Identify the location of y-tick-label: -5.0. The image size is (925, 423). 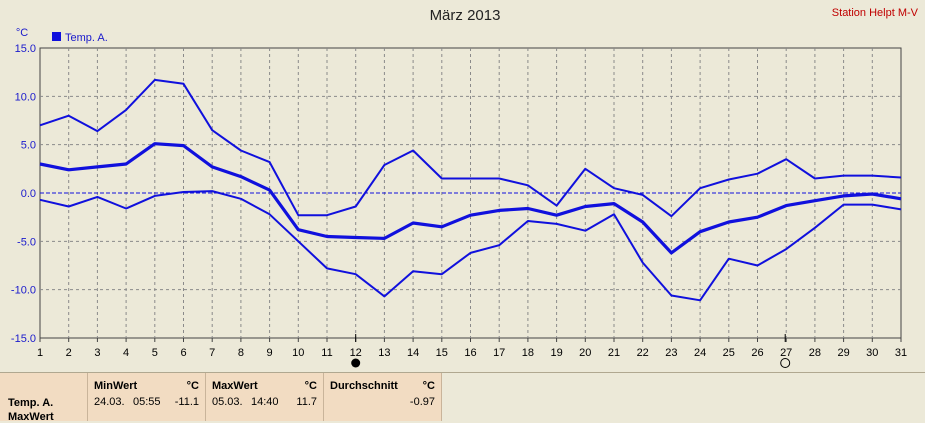
(26, 242).